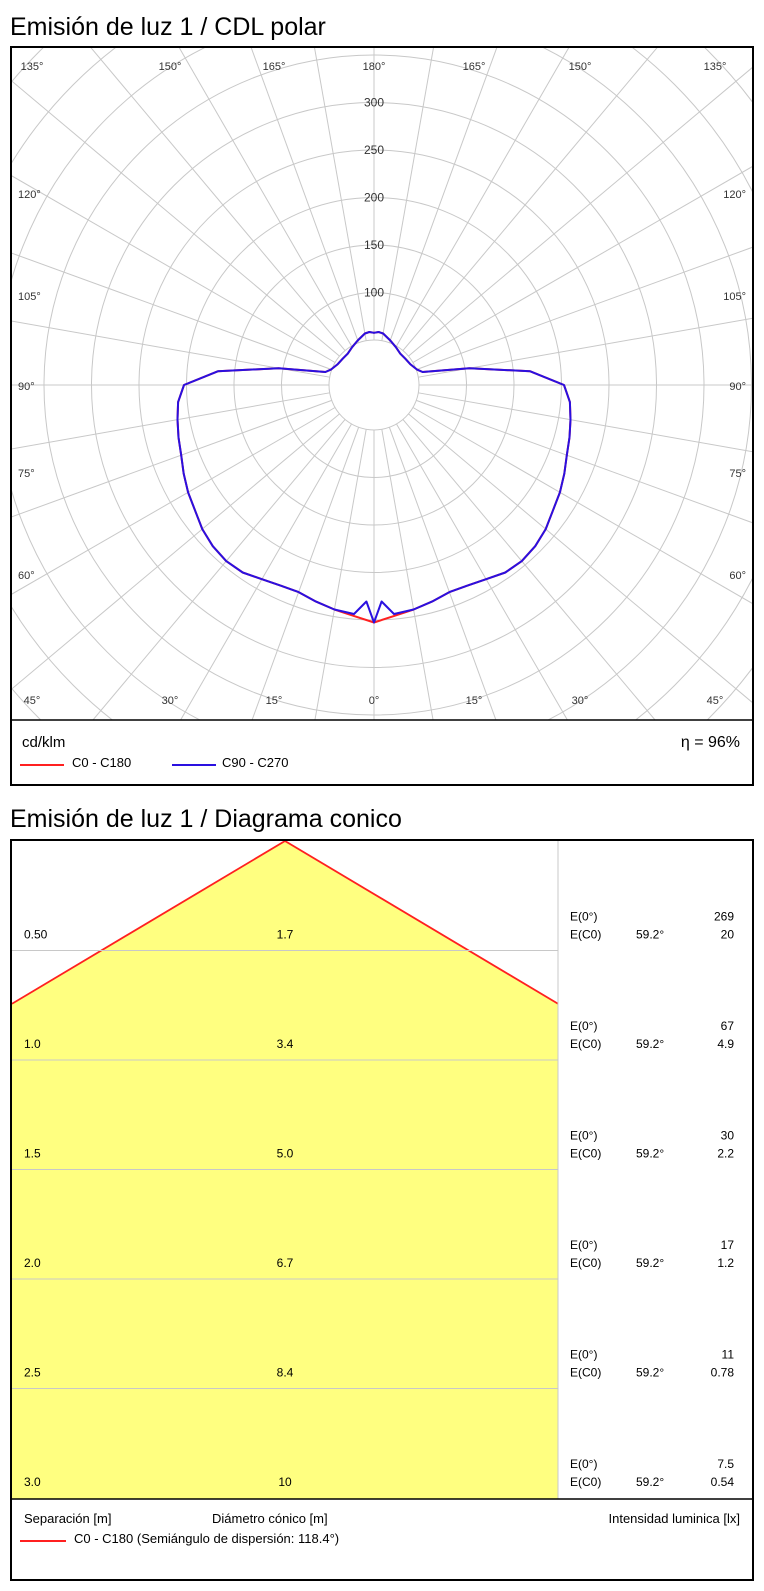  What do you see at coordinates (270, 1518) in the screenshot?
I see `diameter-column-label: Diámetro cónico [m]` at bounding box center [270, 1518].